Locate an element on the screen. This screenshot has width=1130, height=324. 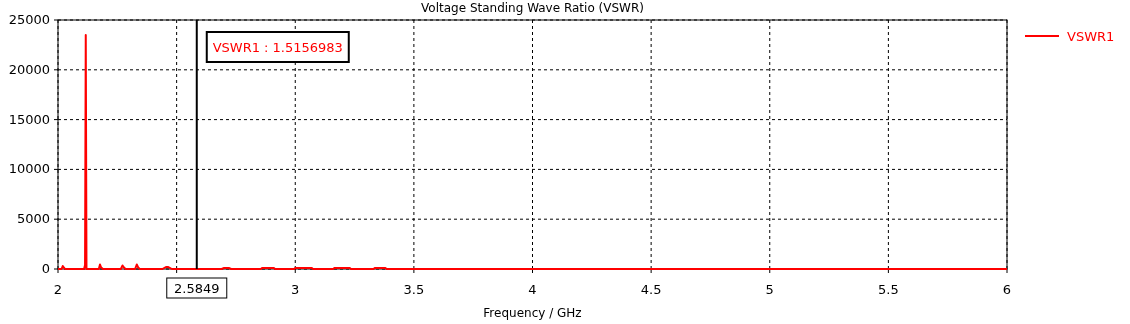
chart-title: Voltage Standing Wave Ratio (VSWR) is located at coordinates (532, 8).